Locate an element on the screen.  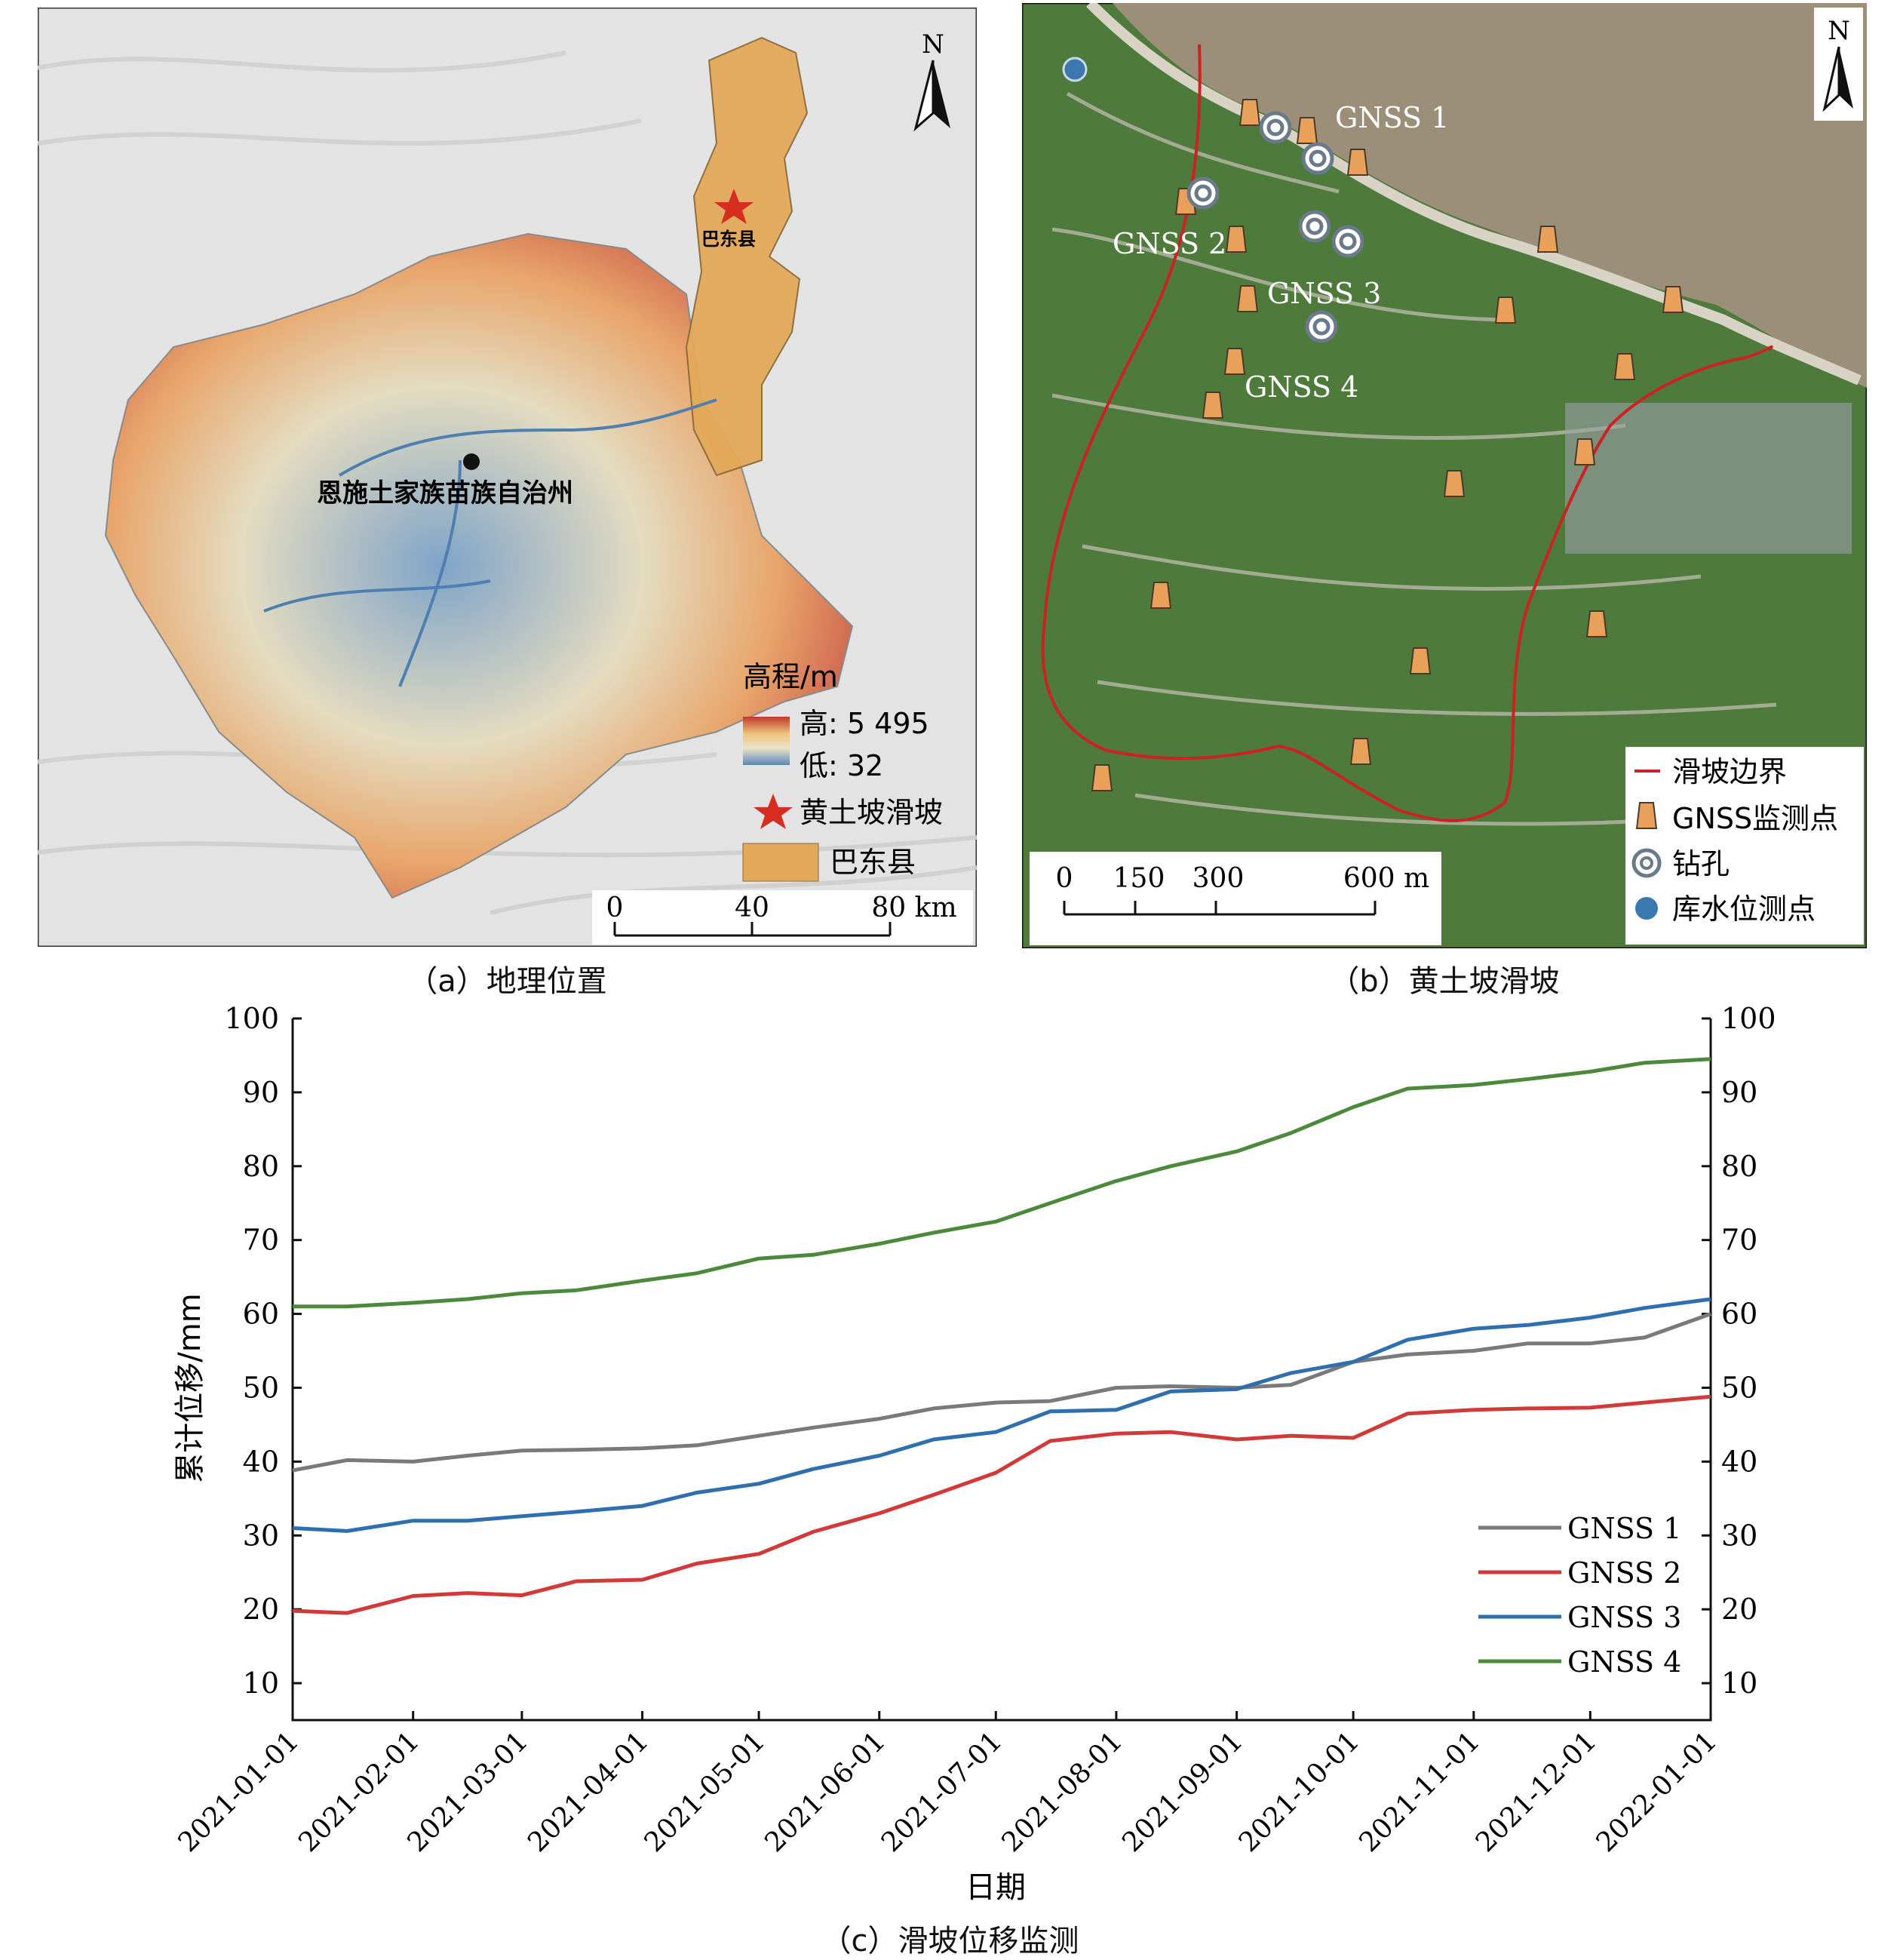
svg-text: 高程/m is located at coordinates (791, 676).